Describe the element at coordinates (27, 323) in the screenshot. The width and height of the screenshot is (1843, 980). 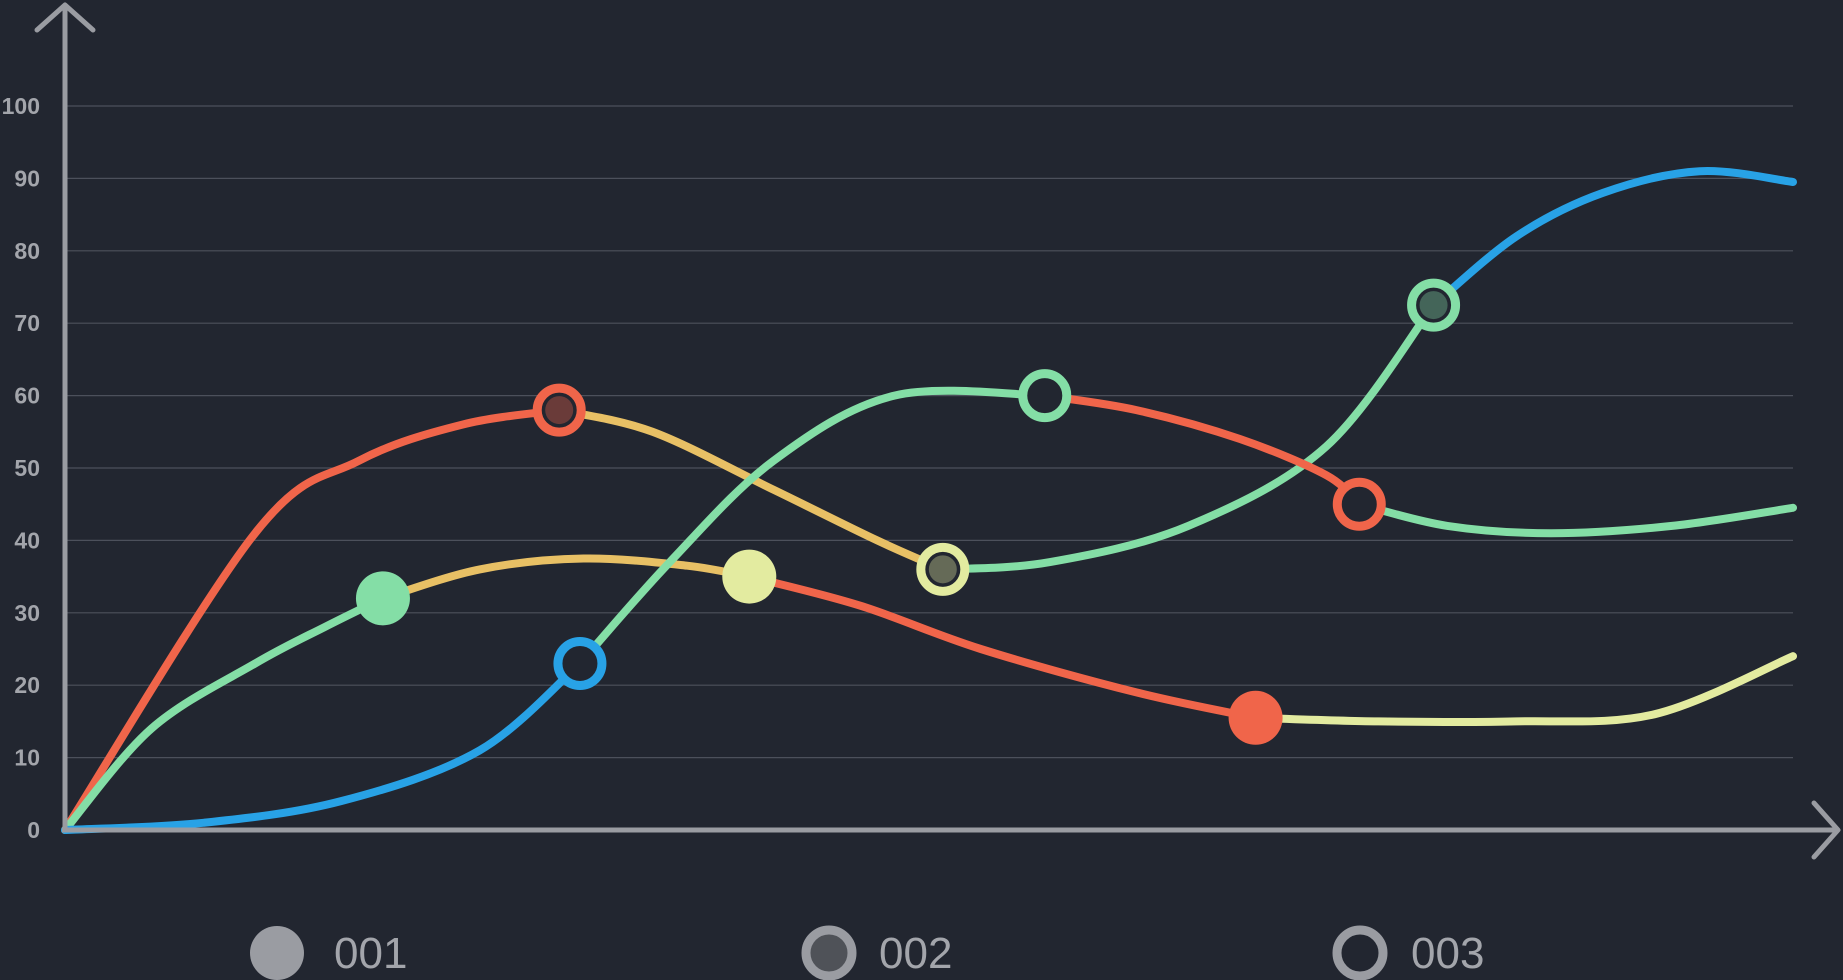
I see `y-tick-label: 70` at that location.